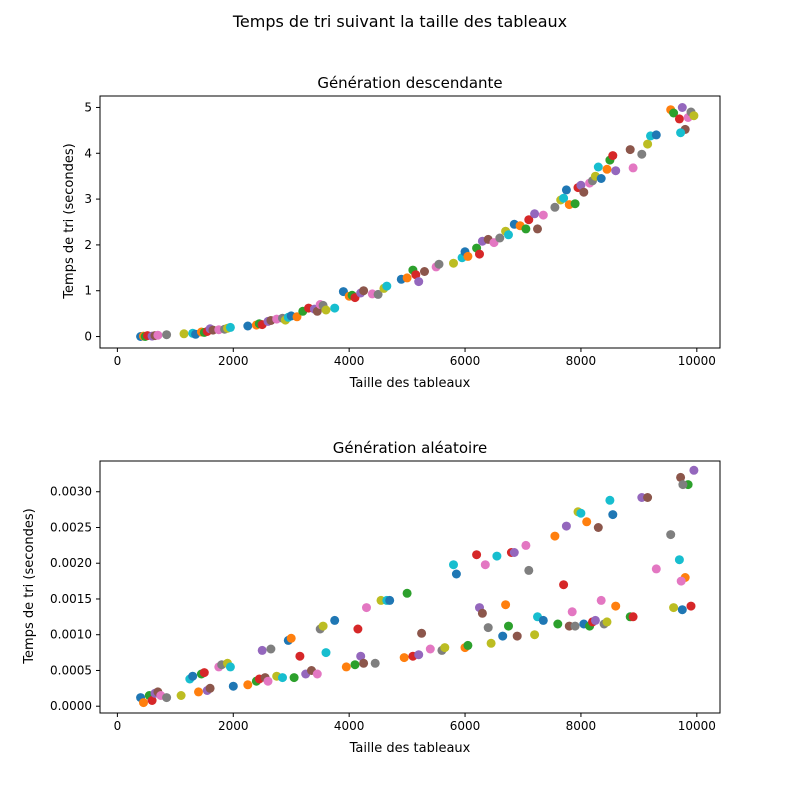 Image resolution: width=800 pixels, height=800 pixels. I want to click on y-tick-label: 0.0000, so click(71, 706).